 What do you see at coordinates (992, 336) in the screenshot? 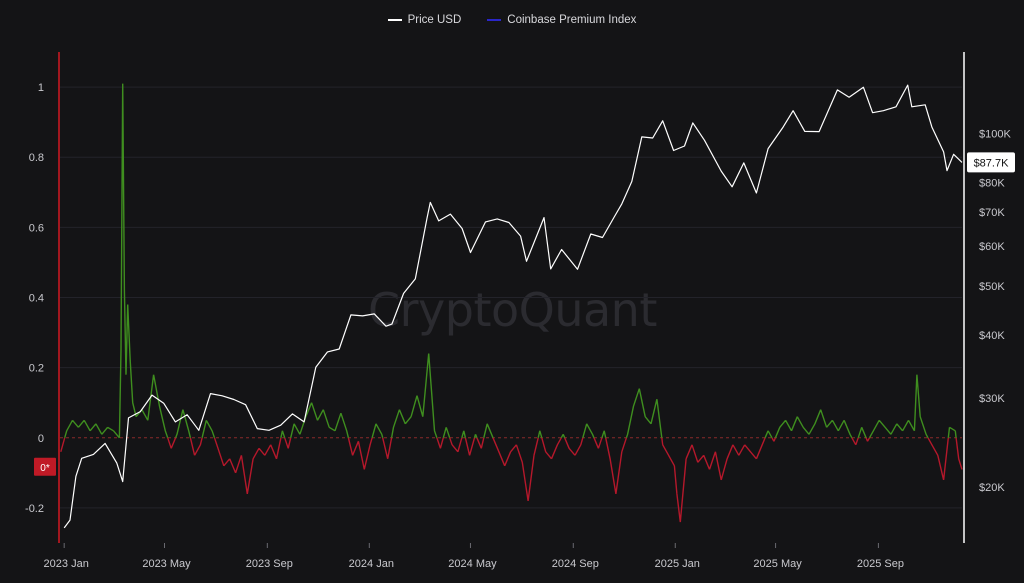
I see `right-tick-label: $40K` at bounding box center [992, 336].